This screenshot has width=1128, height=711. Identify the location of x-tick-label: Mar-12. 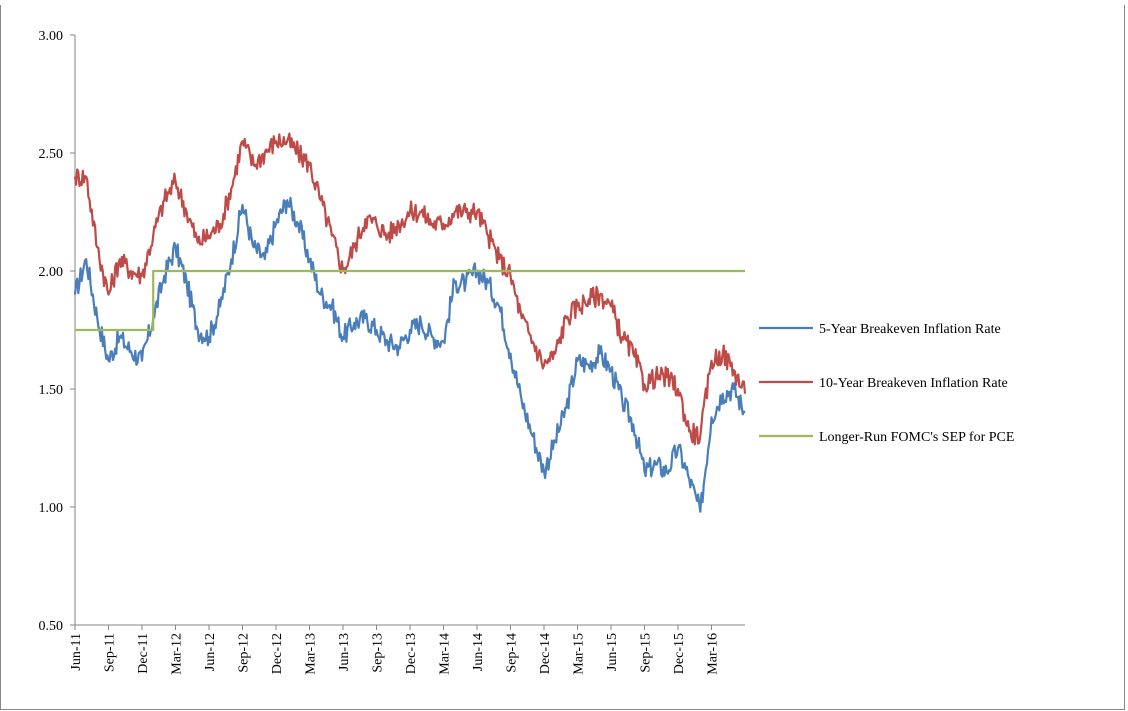
(177, 654).